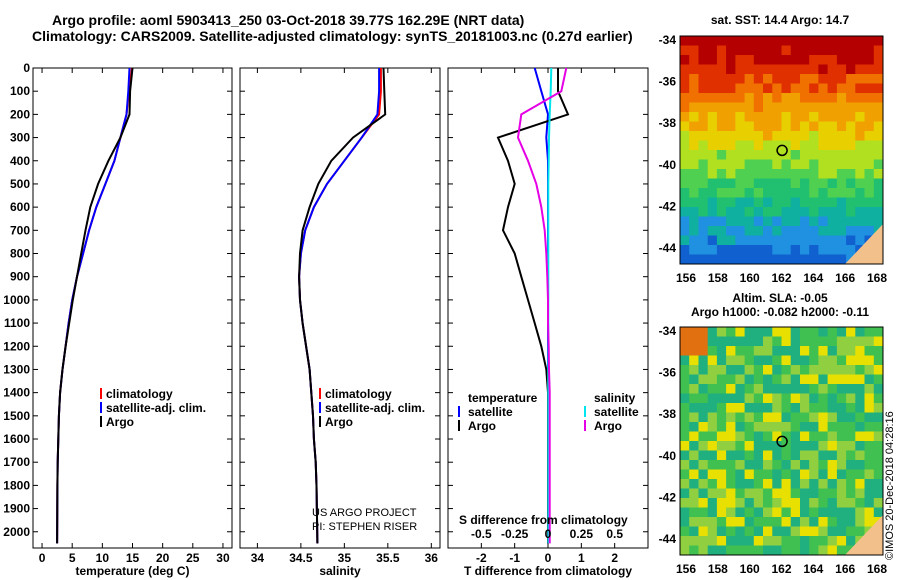  I want to click on depth-tick-label: 400, so click(20, 161).